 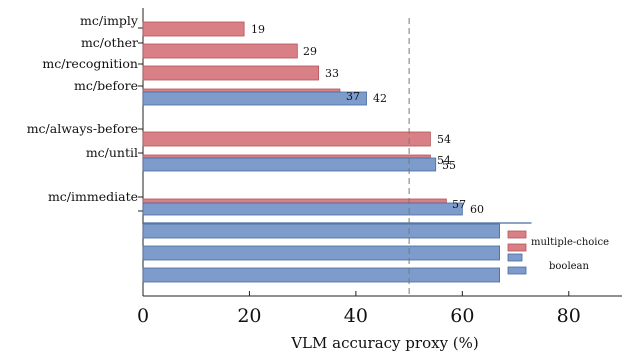 What do you see at coordinates (380, 98) in the screenshot?
I see `bar-value-label: 42` at bounding box center [380, 98].